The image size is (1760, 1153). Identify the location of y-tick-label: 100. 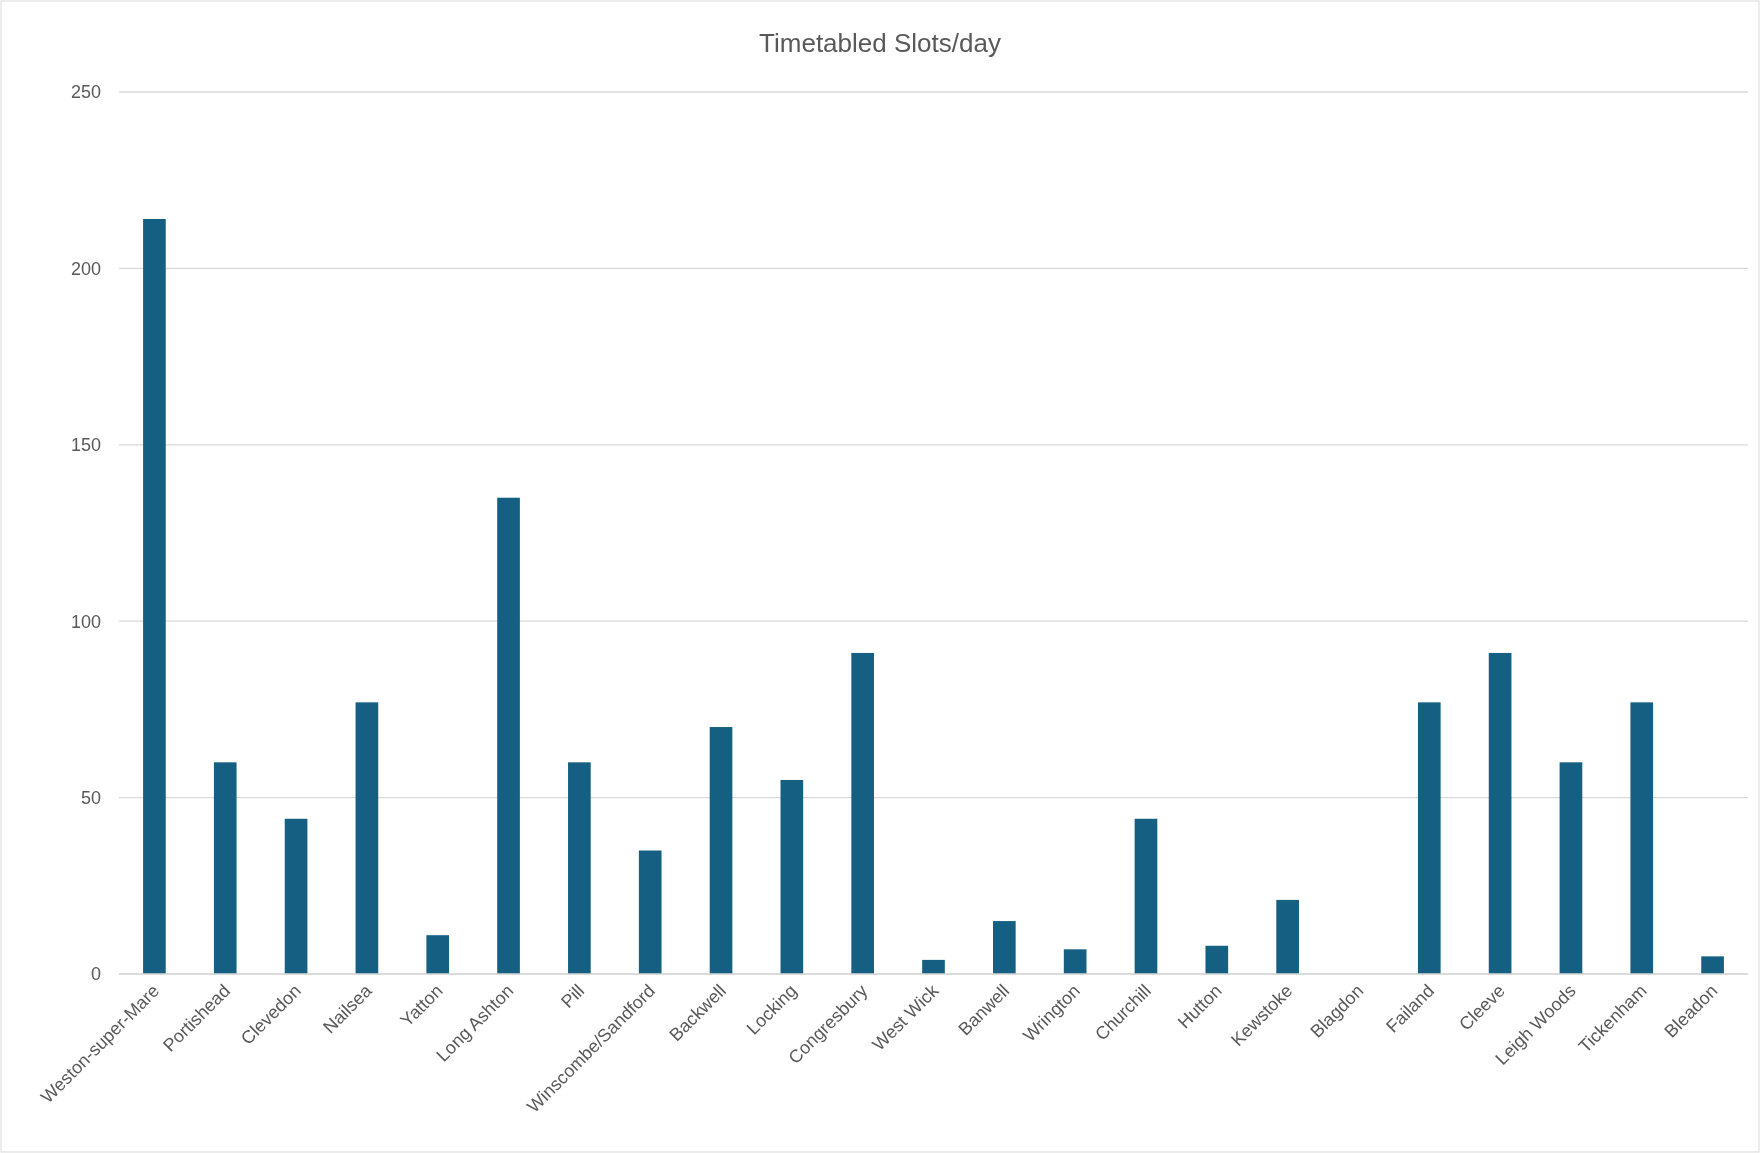
(85, 621).